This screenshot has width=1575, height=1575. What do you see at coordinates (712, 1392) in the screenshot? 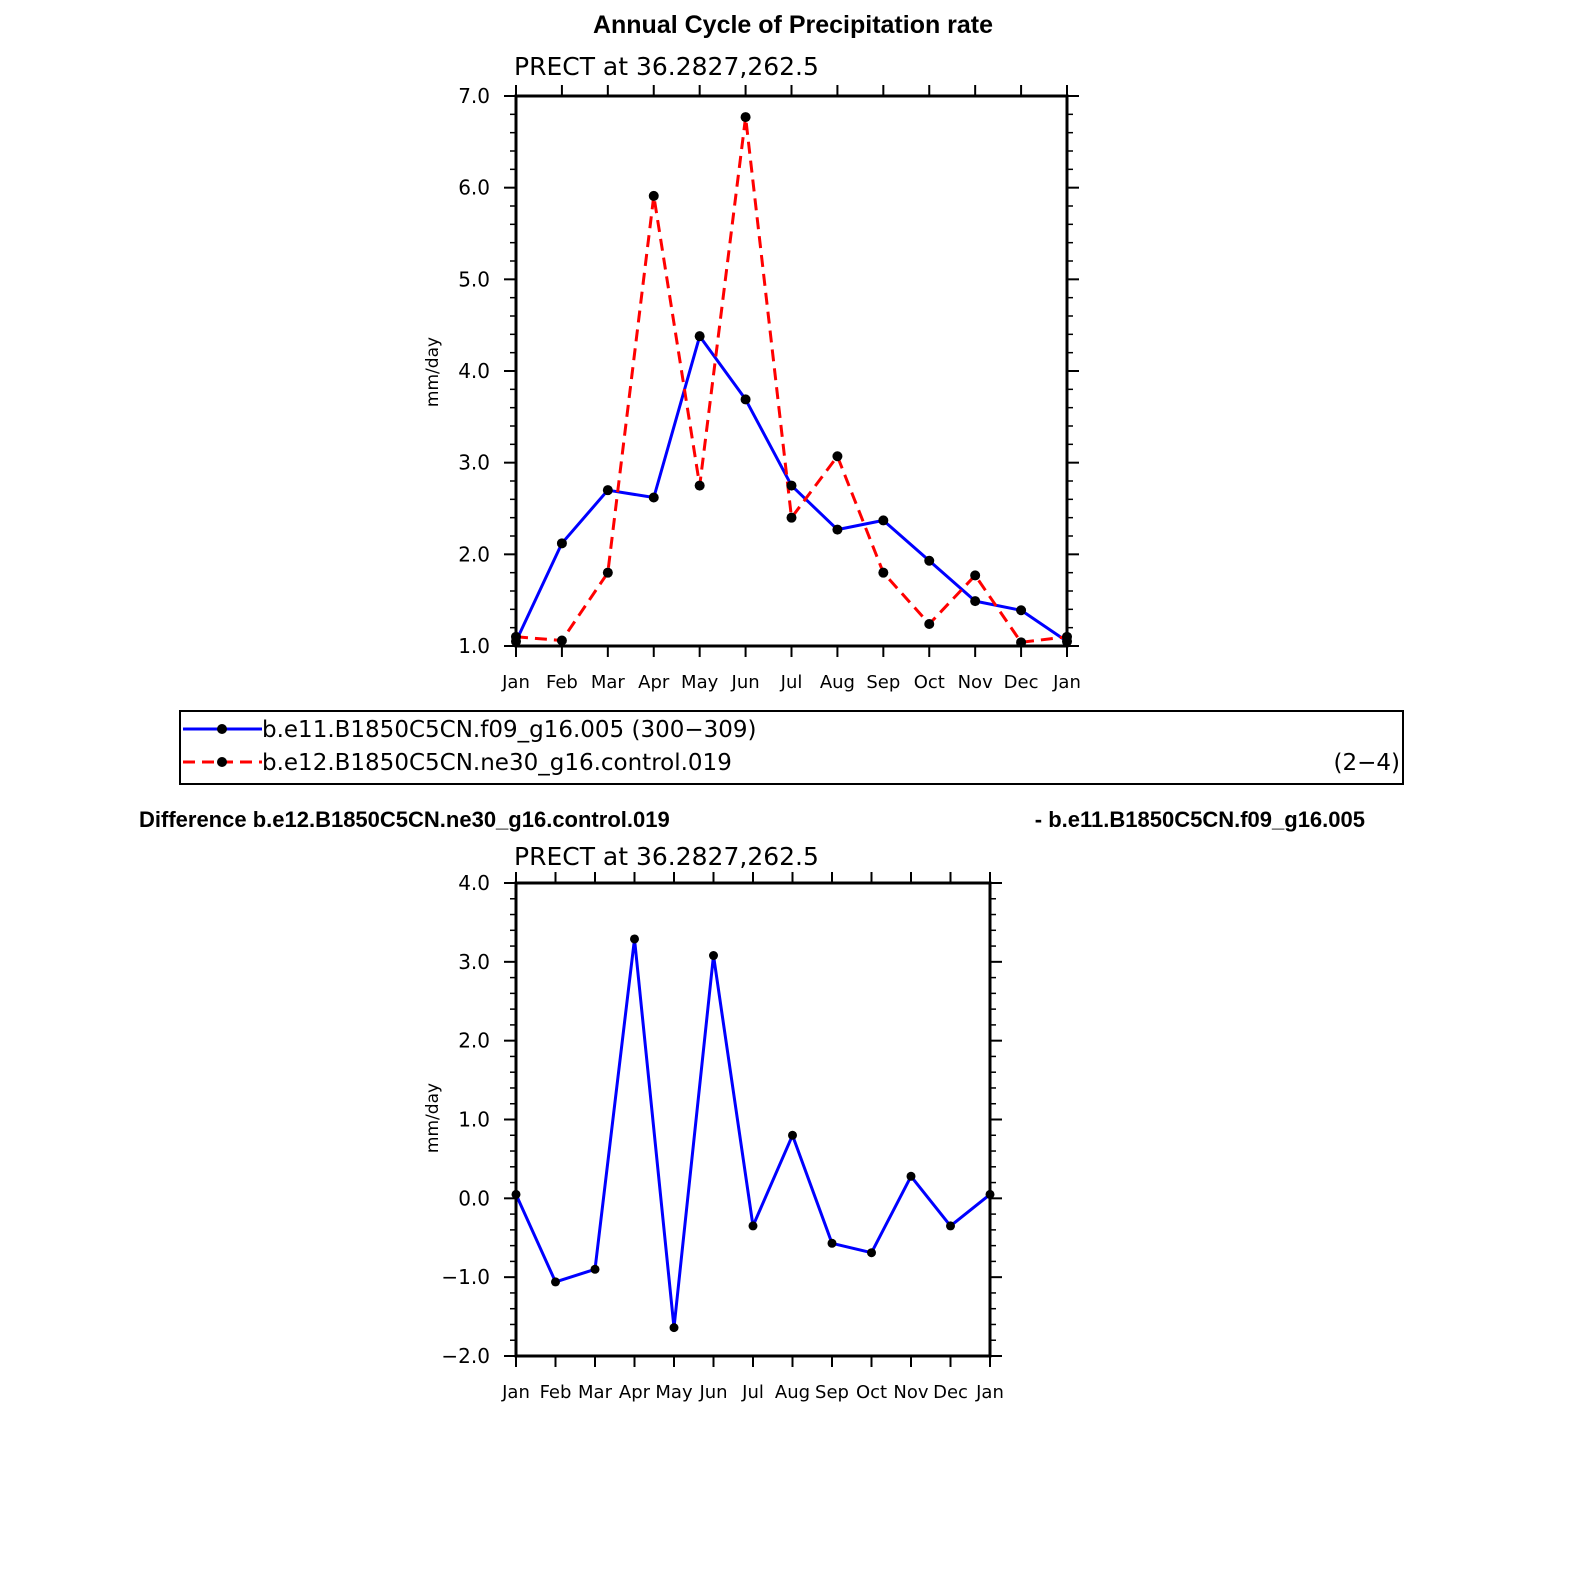
I see `chart2-xtick-label: Jun` at bounding box center [712, 1392].